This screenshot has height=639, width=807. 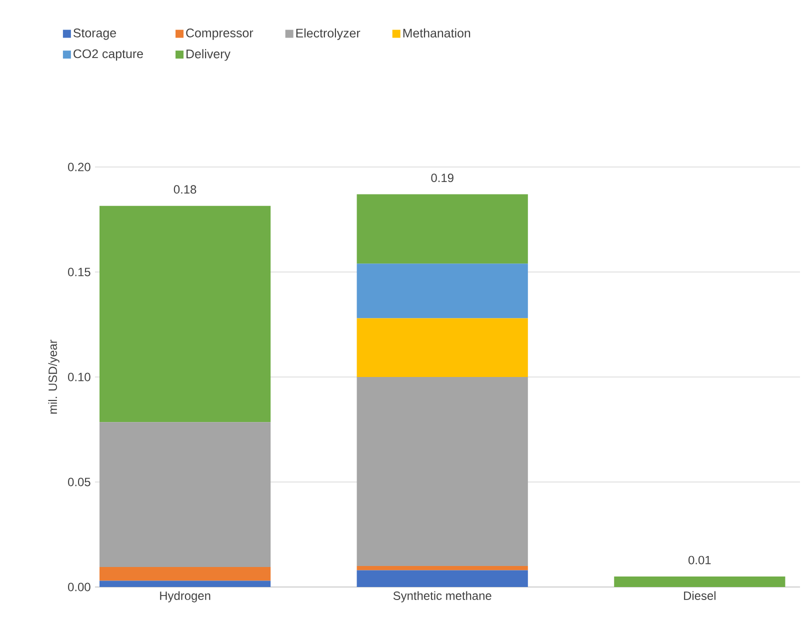 What do you see at coordinates (220, 34) in the screenshot?
I see `legend-label: Compressor` at bounding box center [220, 34].